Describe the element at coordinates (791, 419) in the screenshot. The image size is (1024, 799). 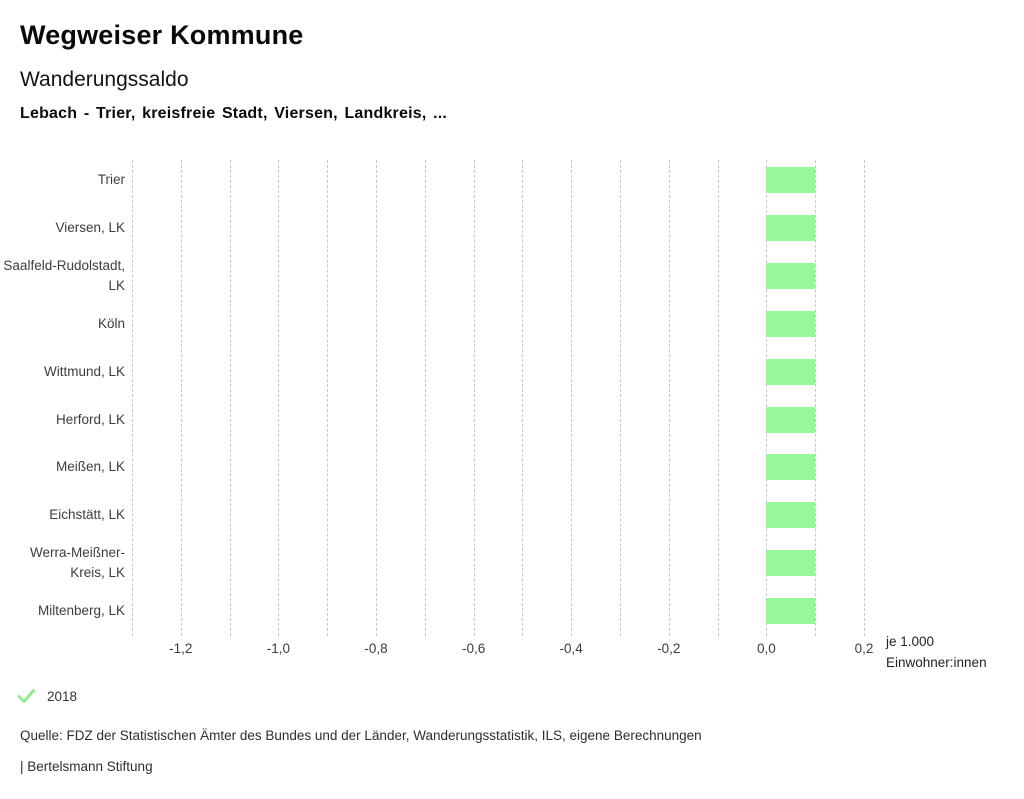
I see `bar-herford-lk` at that location.